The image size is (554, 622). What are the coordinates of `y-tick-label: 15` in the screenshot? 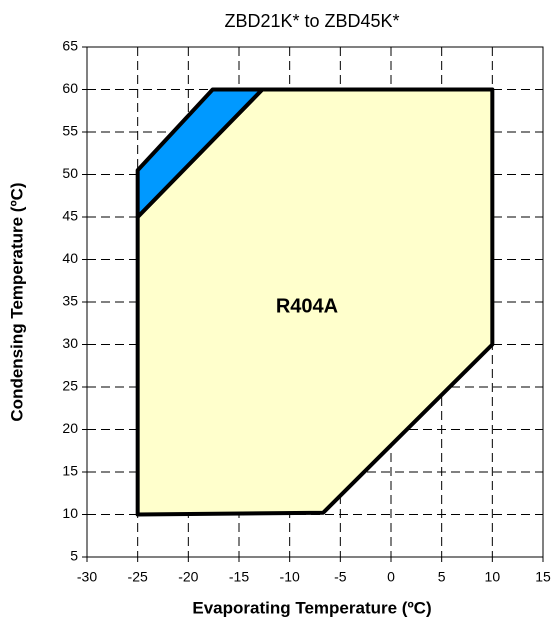 It's located at (70, 471).